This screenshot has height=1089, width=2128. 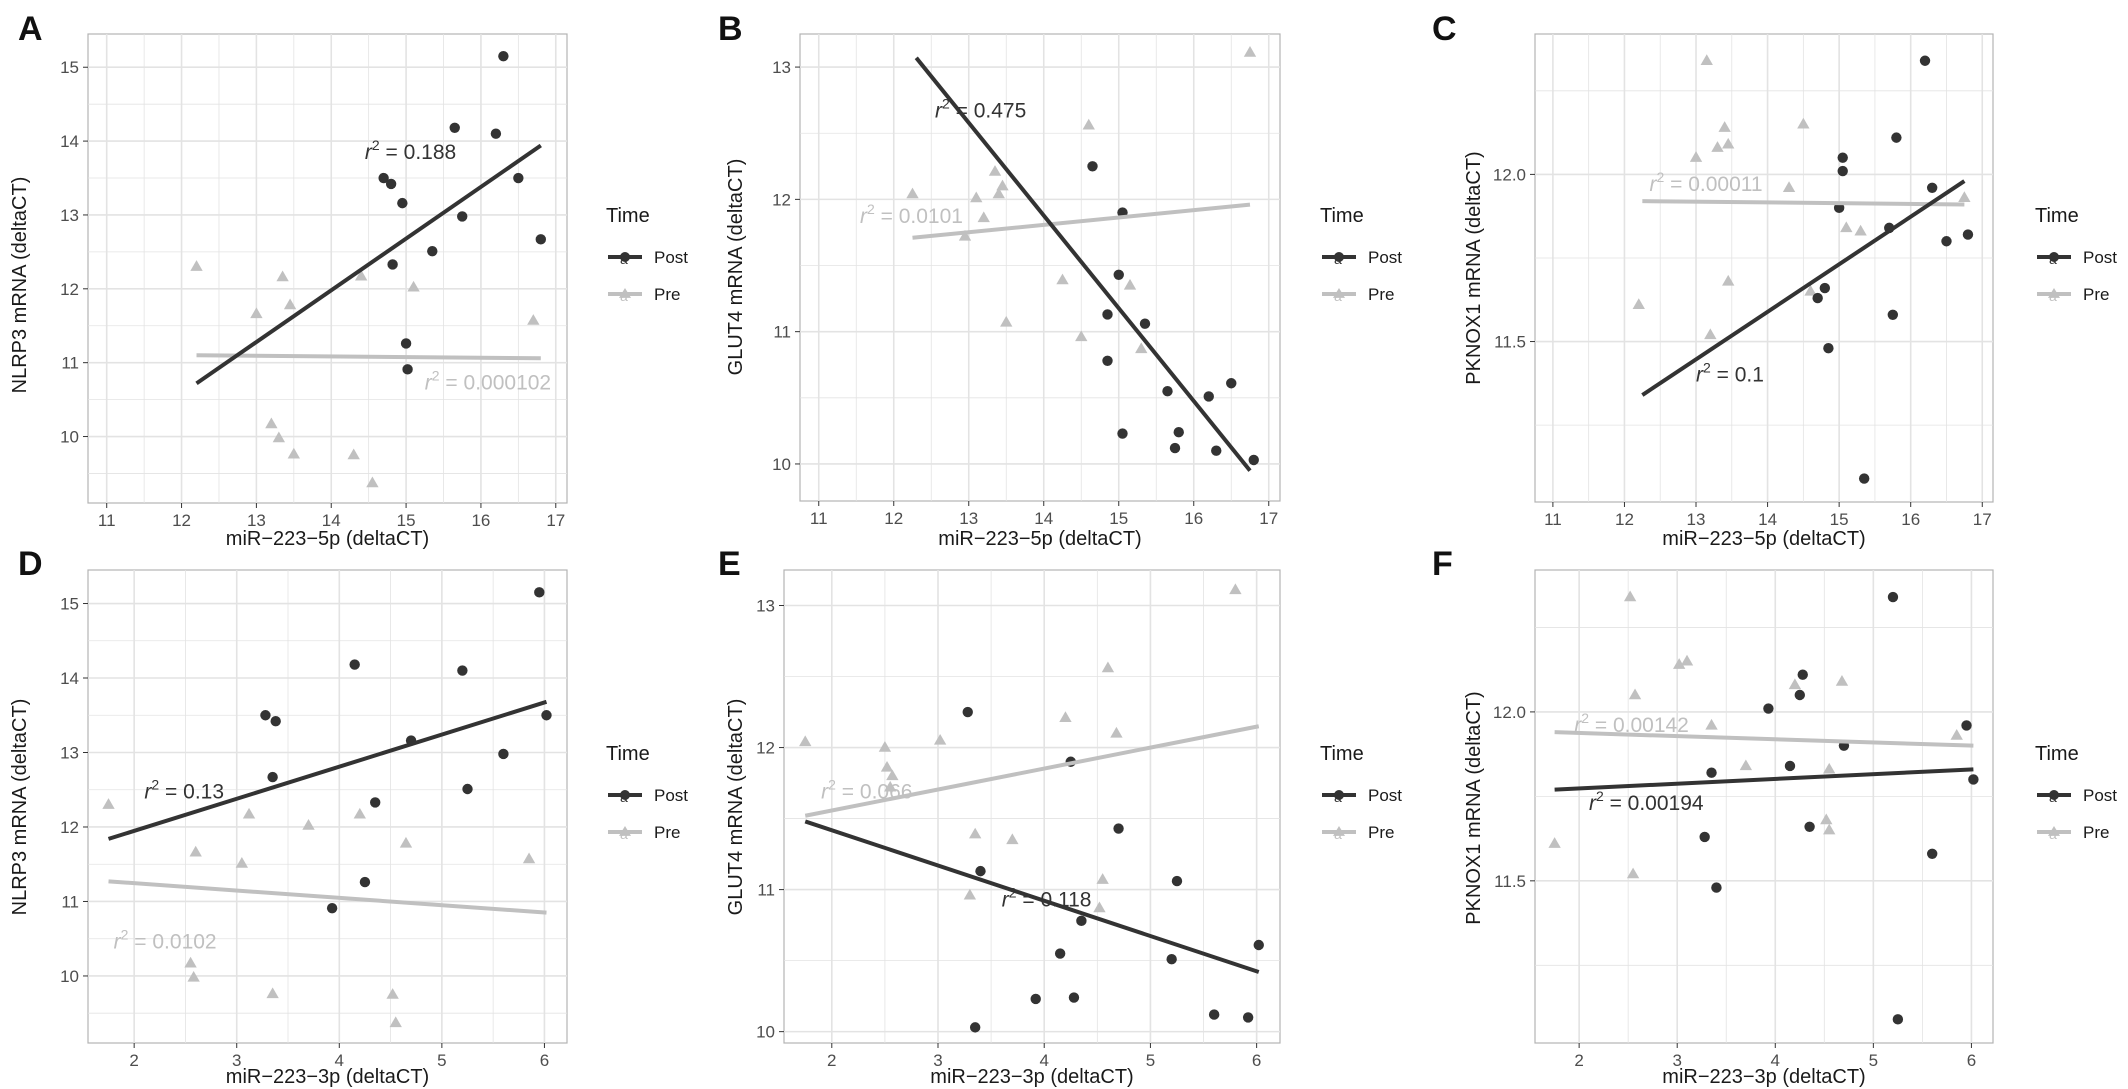 I want to click on r2-annotation-post: r2 = 0.188, so click(x=410, y=150).